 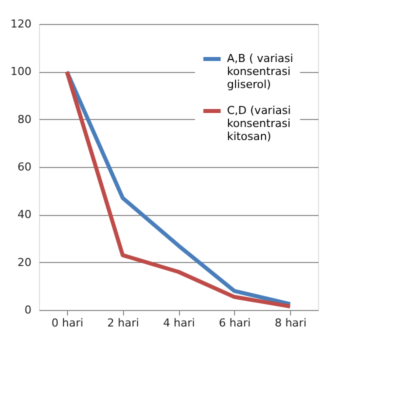 What do you see at coordinates (68, 323) in the screenshot?
I see `x-tick-label: 0 hari` at bounding box center [68, 323].